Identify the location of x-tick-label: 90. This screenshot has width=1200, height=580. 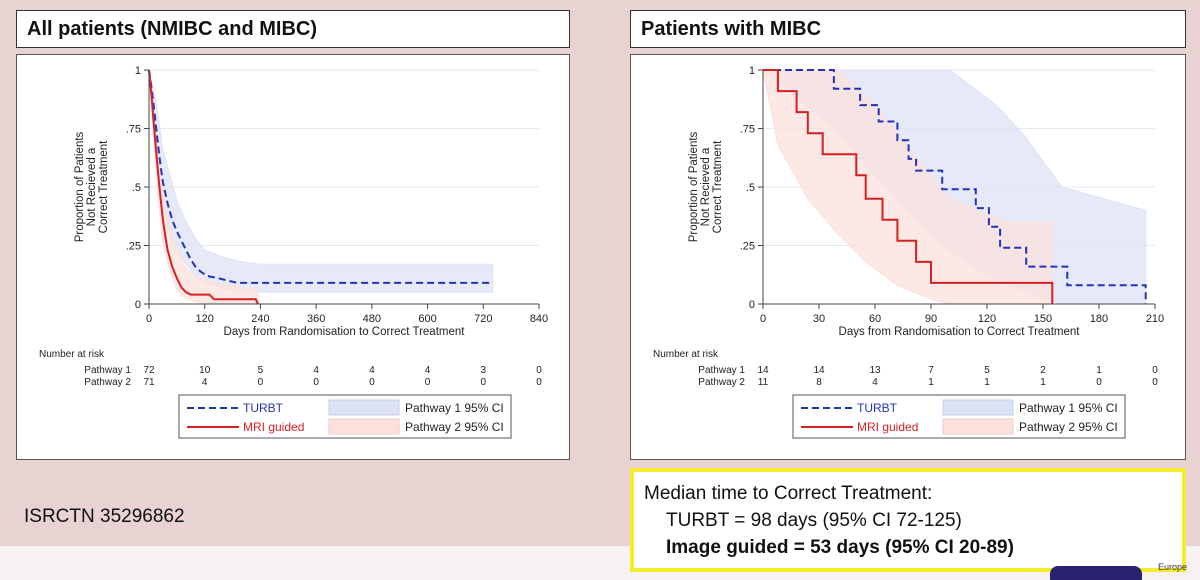
(931, 319).